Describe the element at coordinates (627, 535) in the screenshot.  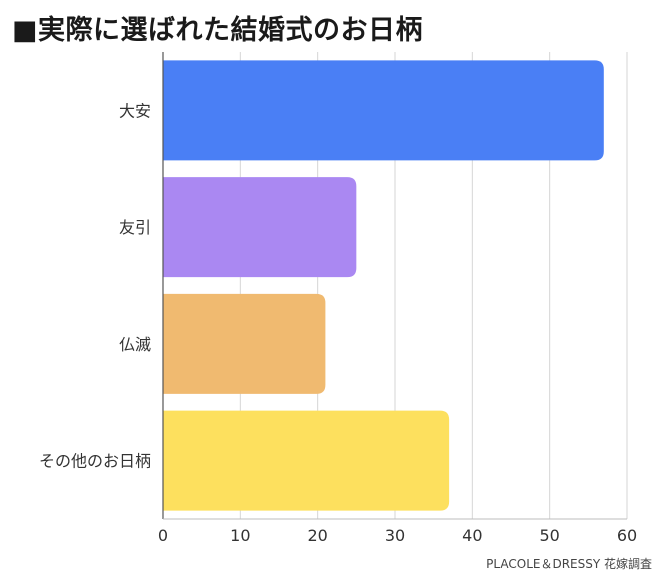
I see `x-tick-label: 60` at that location.